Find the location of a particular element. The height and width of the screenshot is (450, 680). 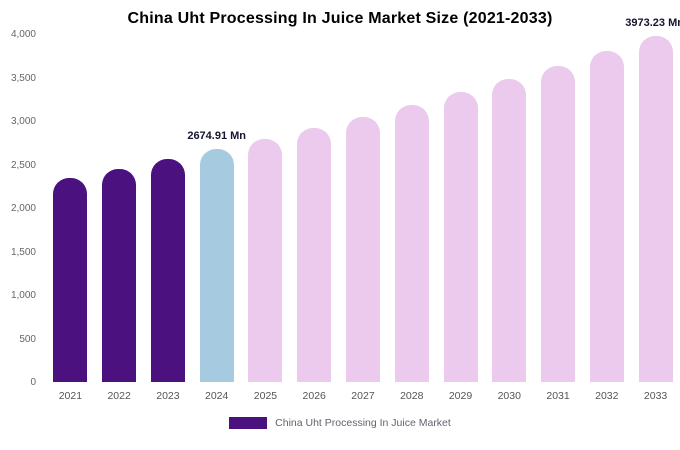

bar-2028 is located at coordinates (411, 243).